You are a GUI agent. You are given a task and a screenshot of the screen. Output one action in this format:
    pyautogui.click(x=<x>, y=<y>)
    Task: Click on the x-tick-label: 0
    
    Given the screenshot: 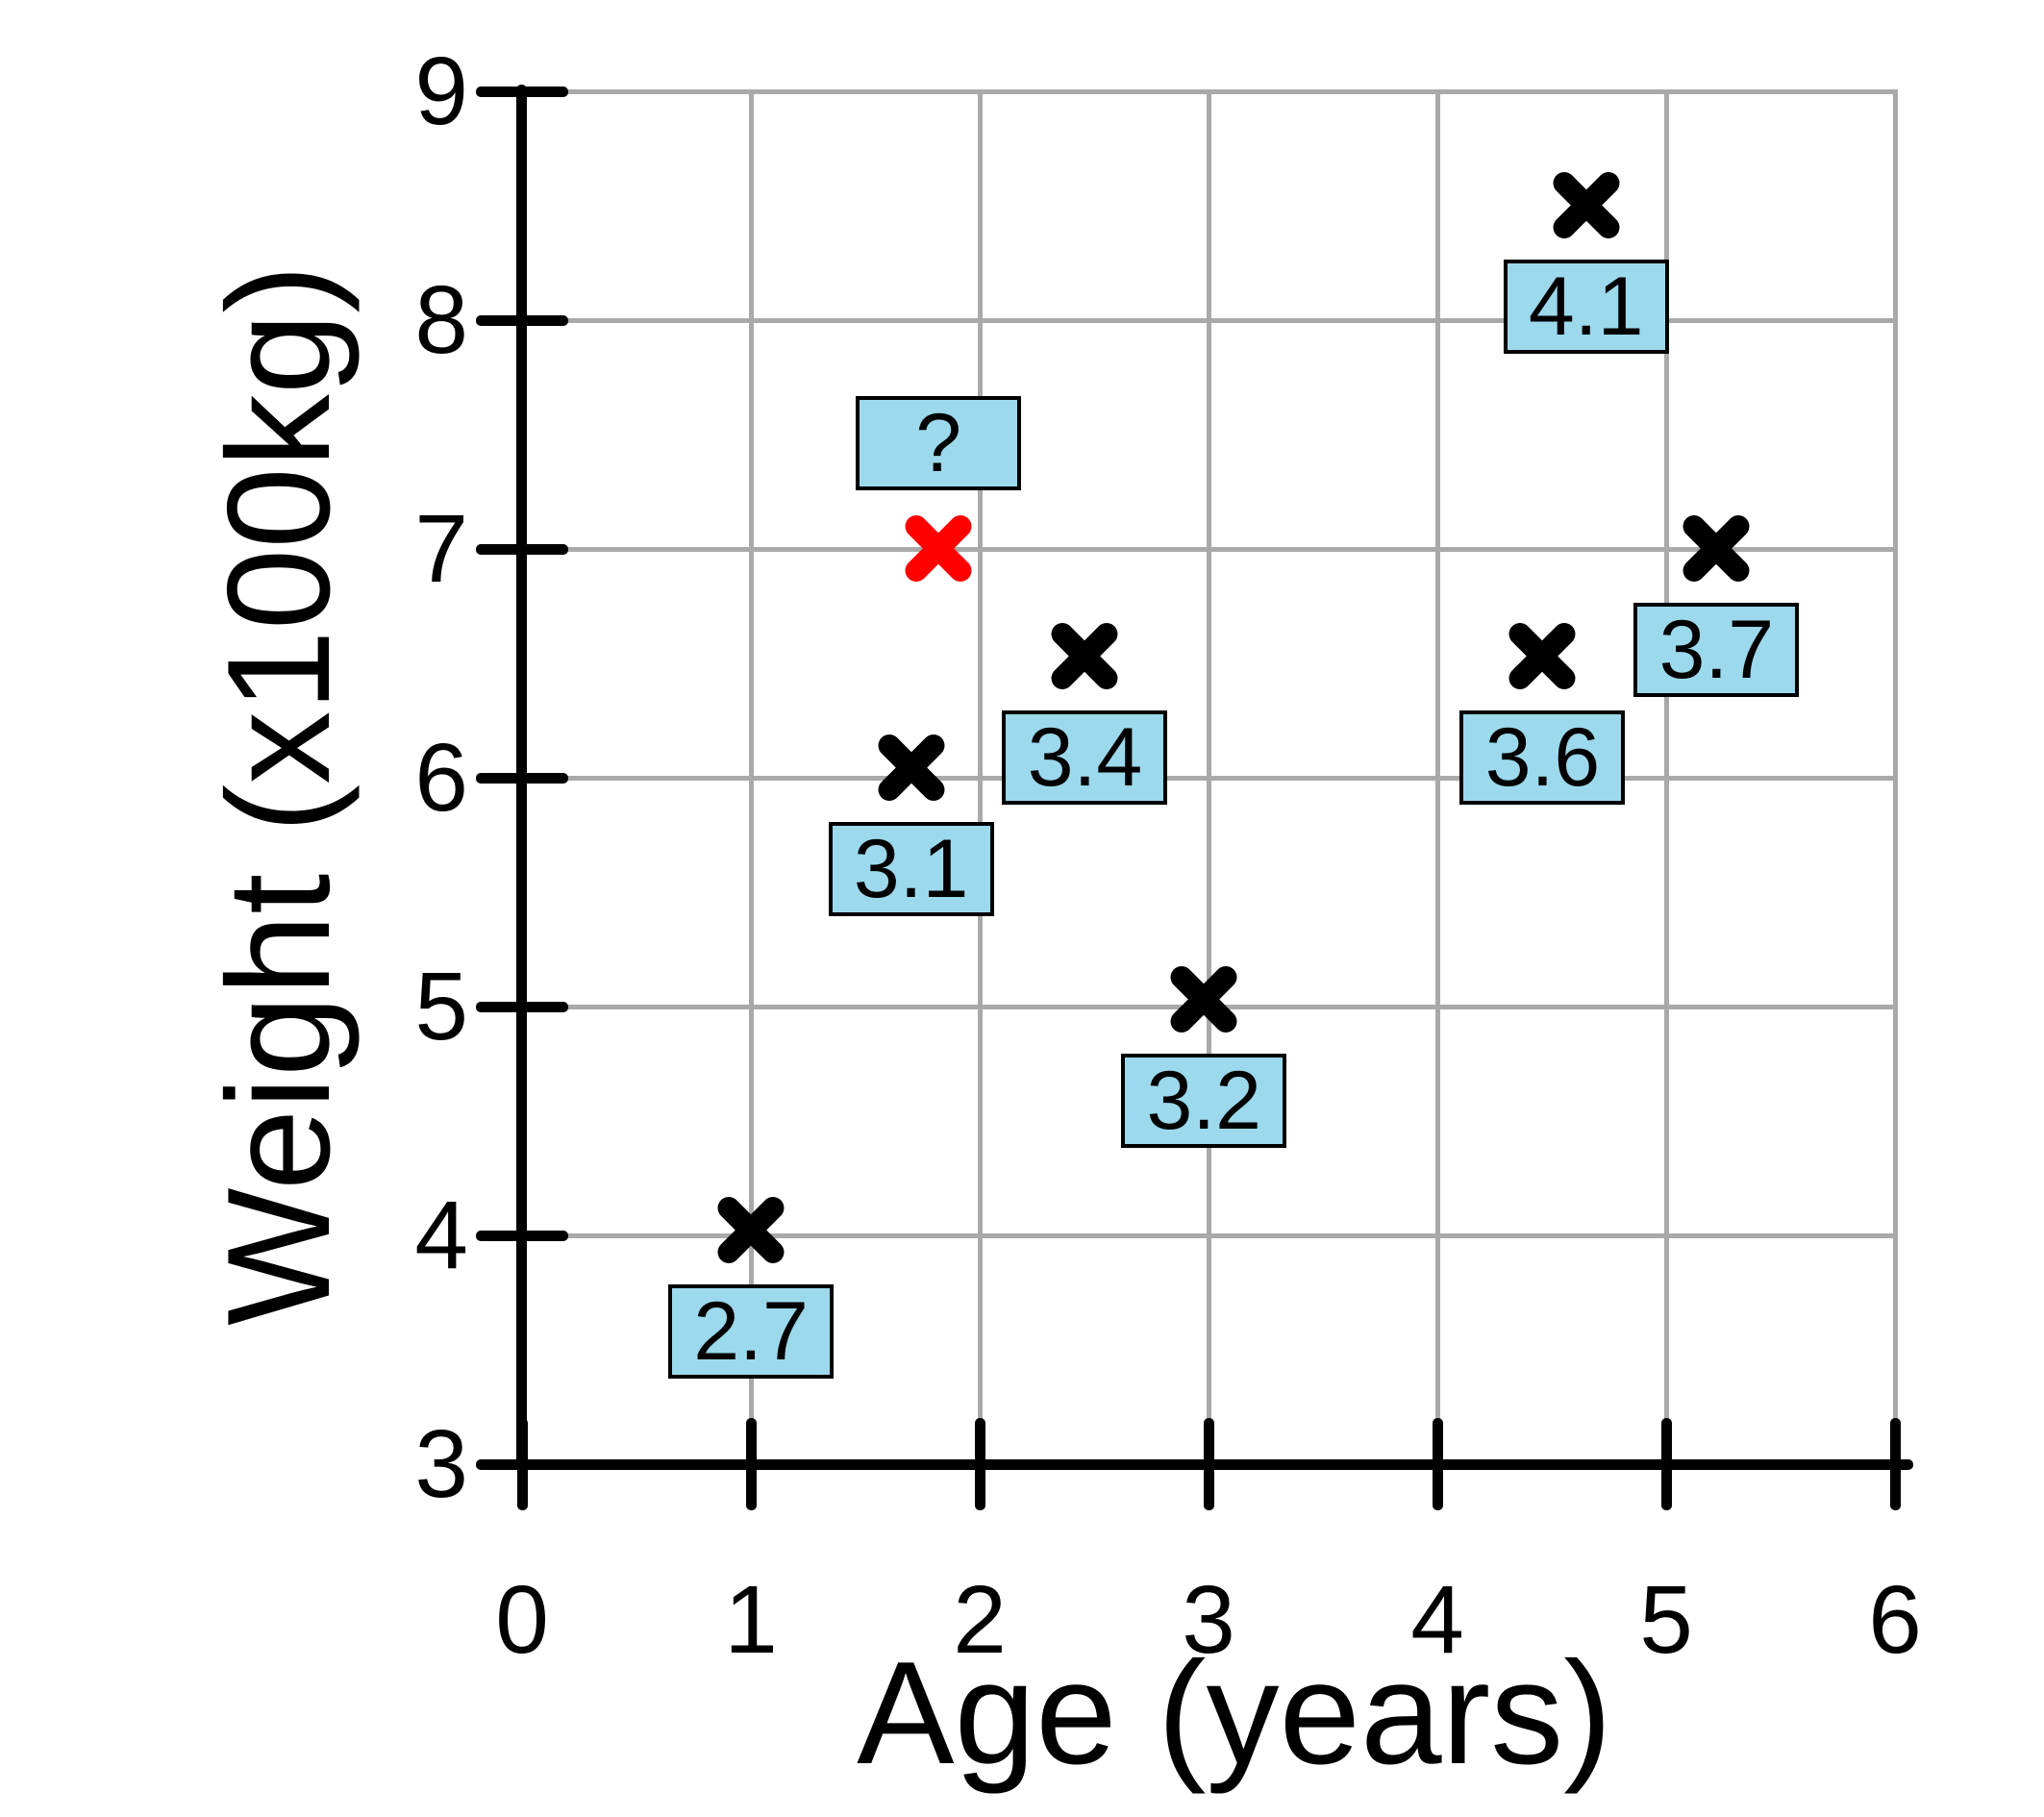 What is the action you would take?
    pyautogui.click(x=522, y=1620)
    